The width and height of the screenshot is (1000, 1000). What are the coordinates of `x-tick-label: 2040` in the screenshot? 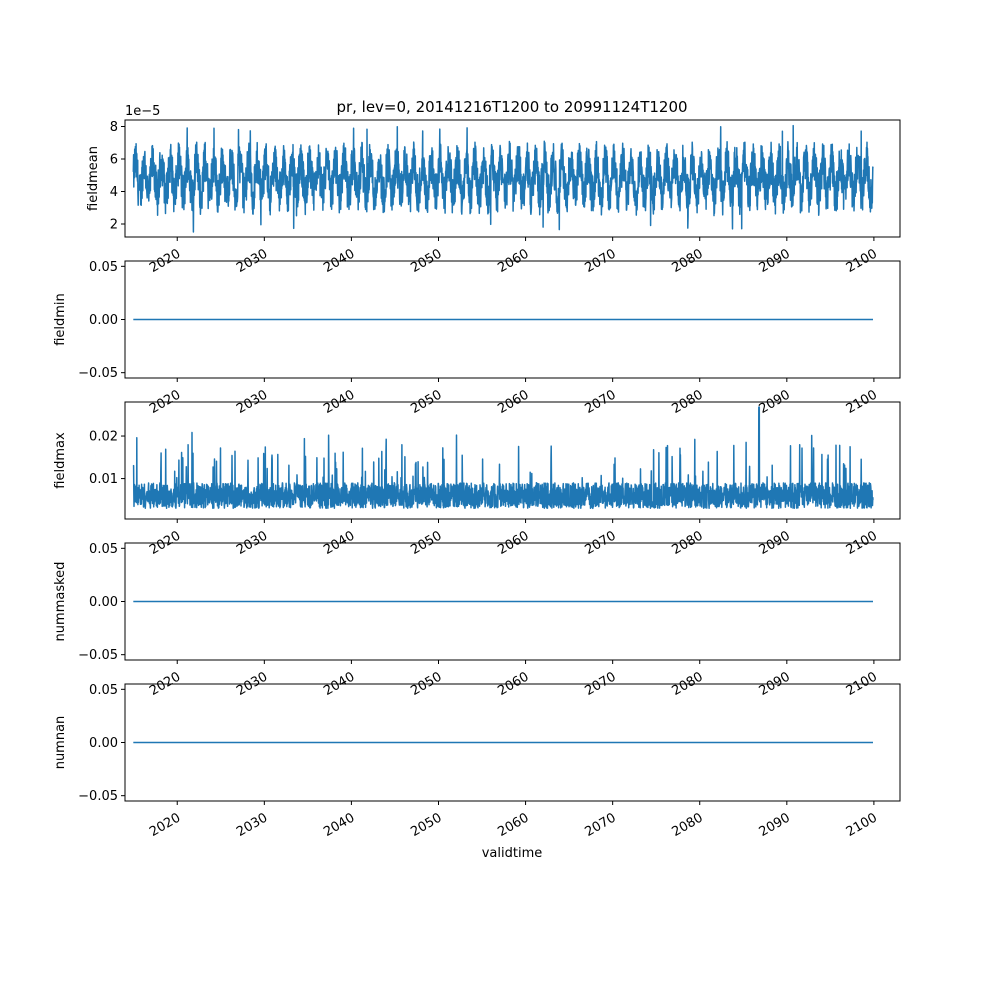 It's located at (339, 825).